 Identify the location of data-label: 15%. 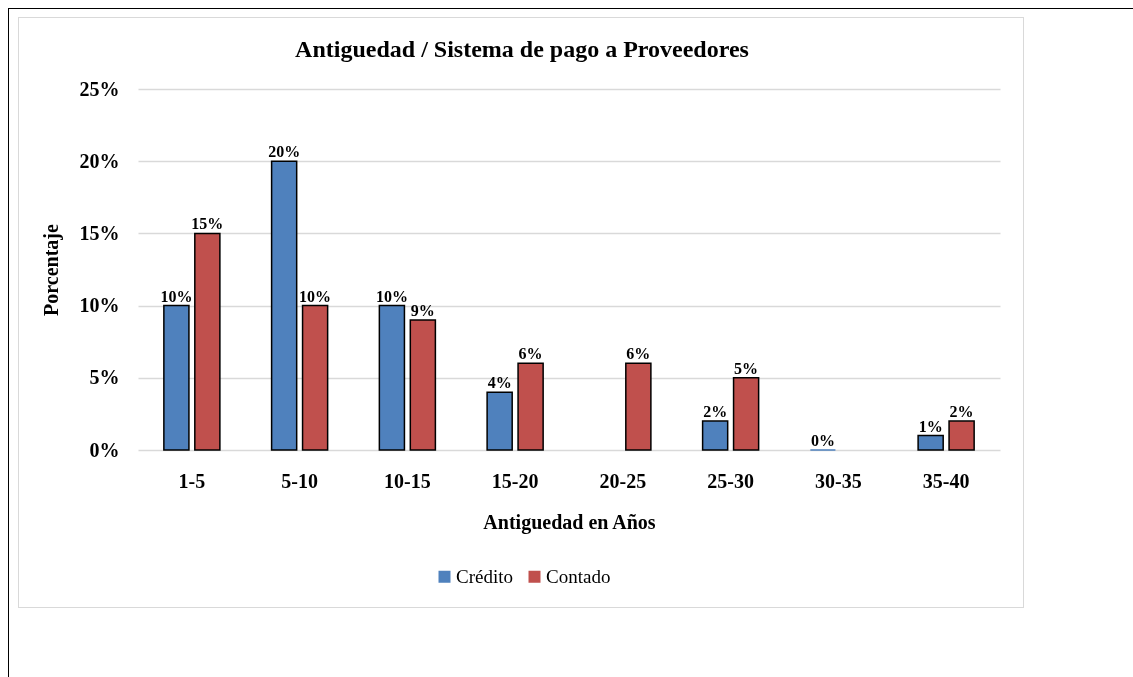
(207, 224).